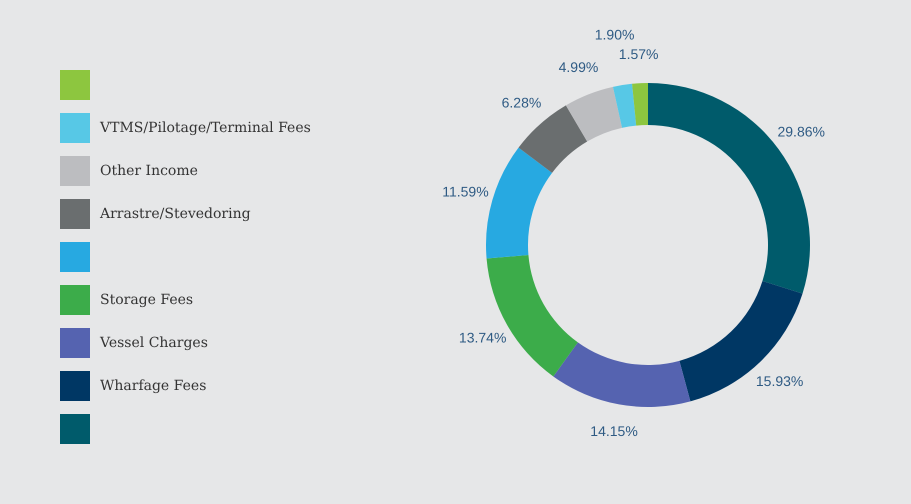  Describe the element at coordinates (614, 430) in the screenshot. I see `data-label: 14.15%` at that location.